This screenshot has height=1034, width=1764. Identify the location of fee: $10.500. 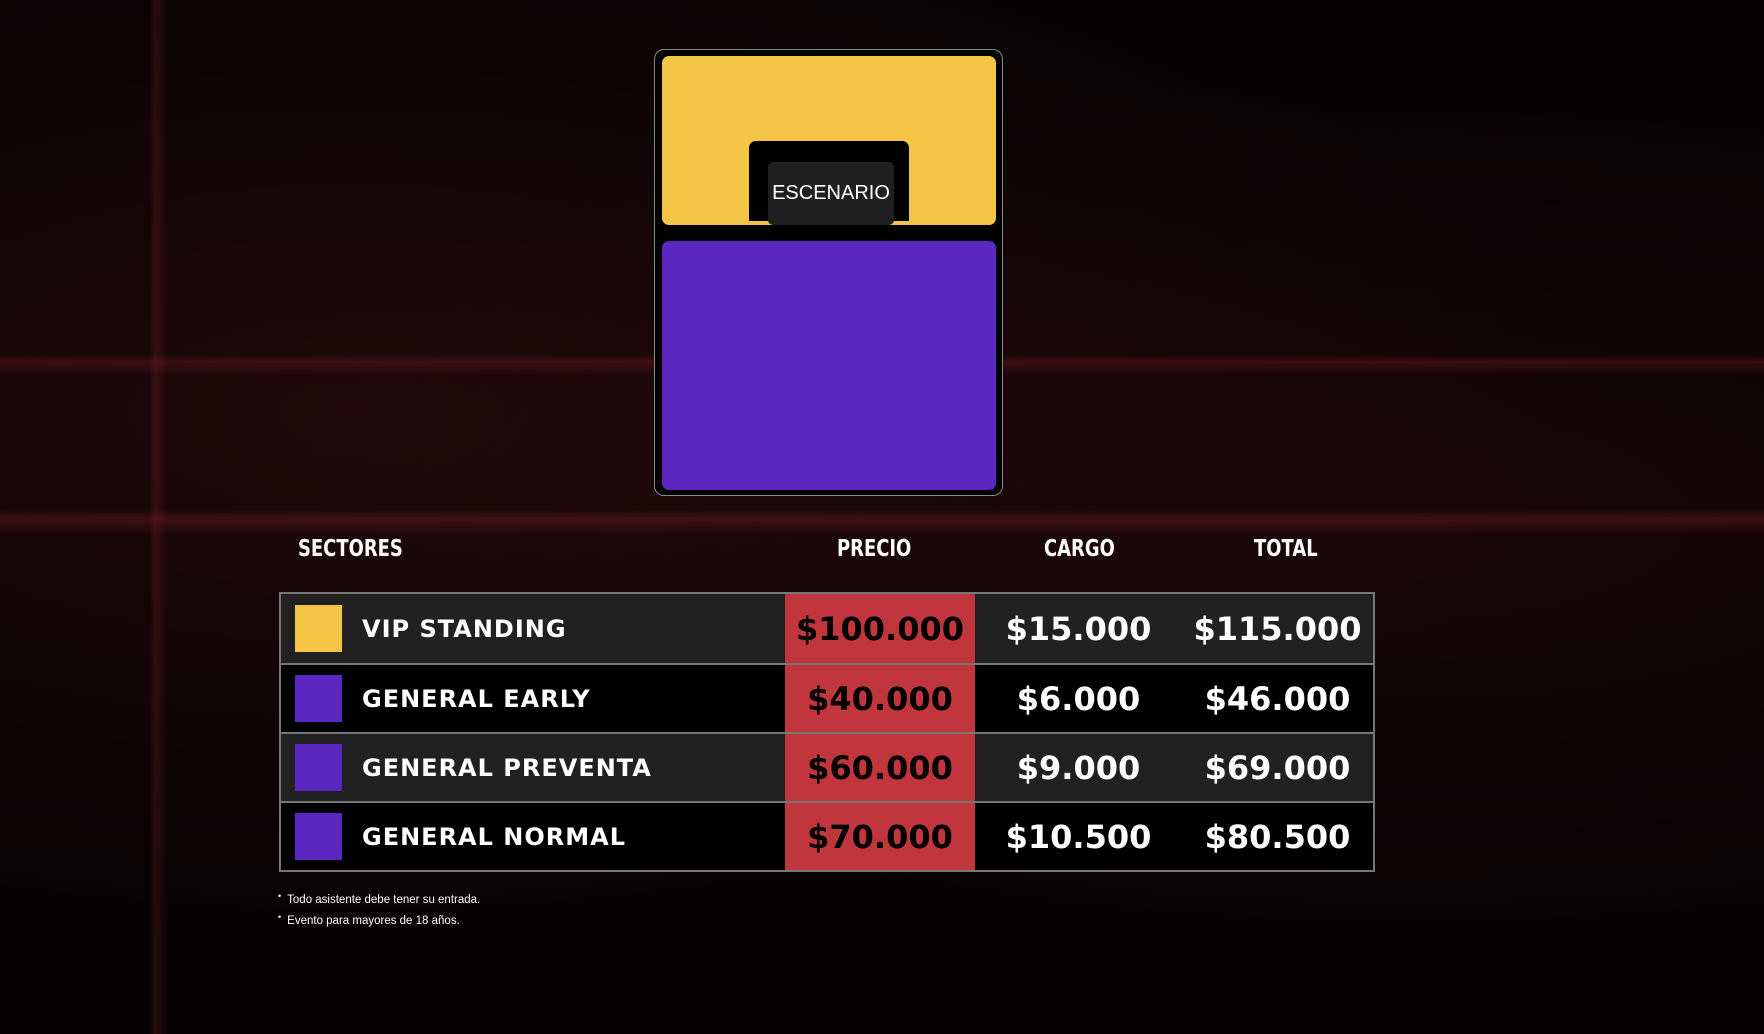
(1078, 836).